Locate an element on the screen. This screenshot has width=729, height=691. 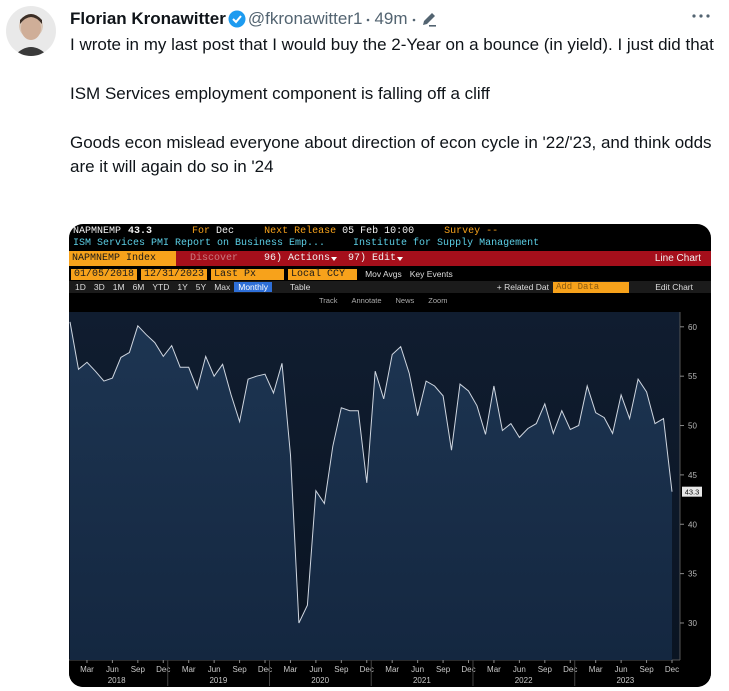
source: Institute for Supply Management is located at coordinates (446, 243).